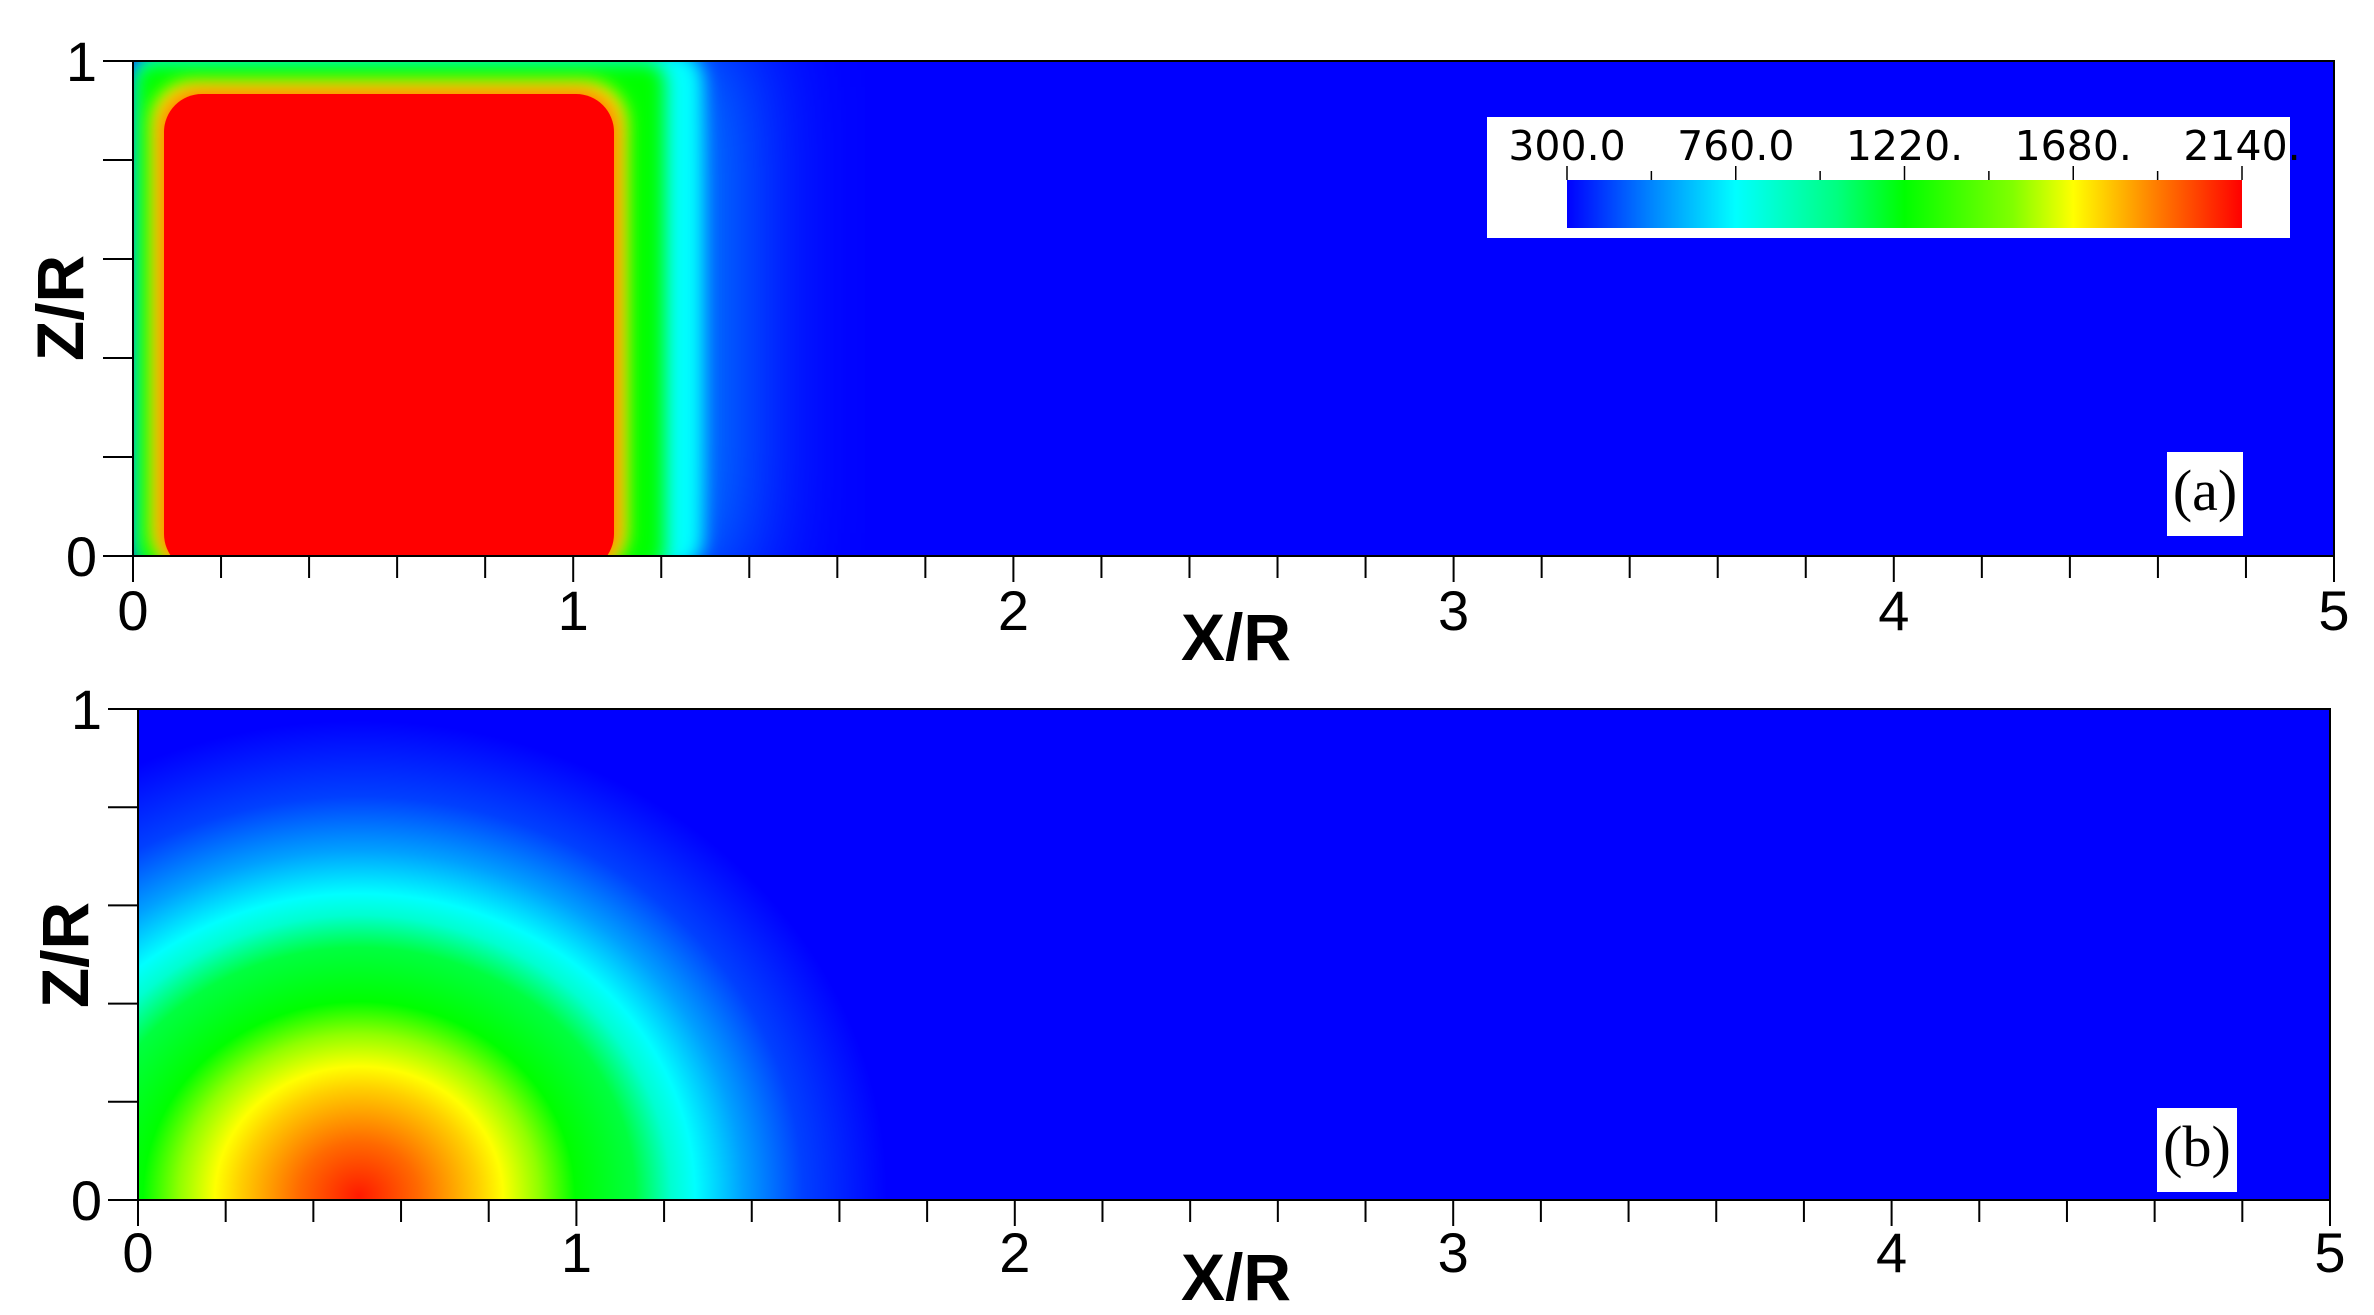  Describe the element at coordinates (1236, 637) in the screenshot. I see `x-axis-title-a: X/R` at that location.